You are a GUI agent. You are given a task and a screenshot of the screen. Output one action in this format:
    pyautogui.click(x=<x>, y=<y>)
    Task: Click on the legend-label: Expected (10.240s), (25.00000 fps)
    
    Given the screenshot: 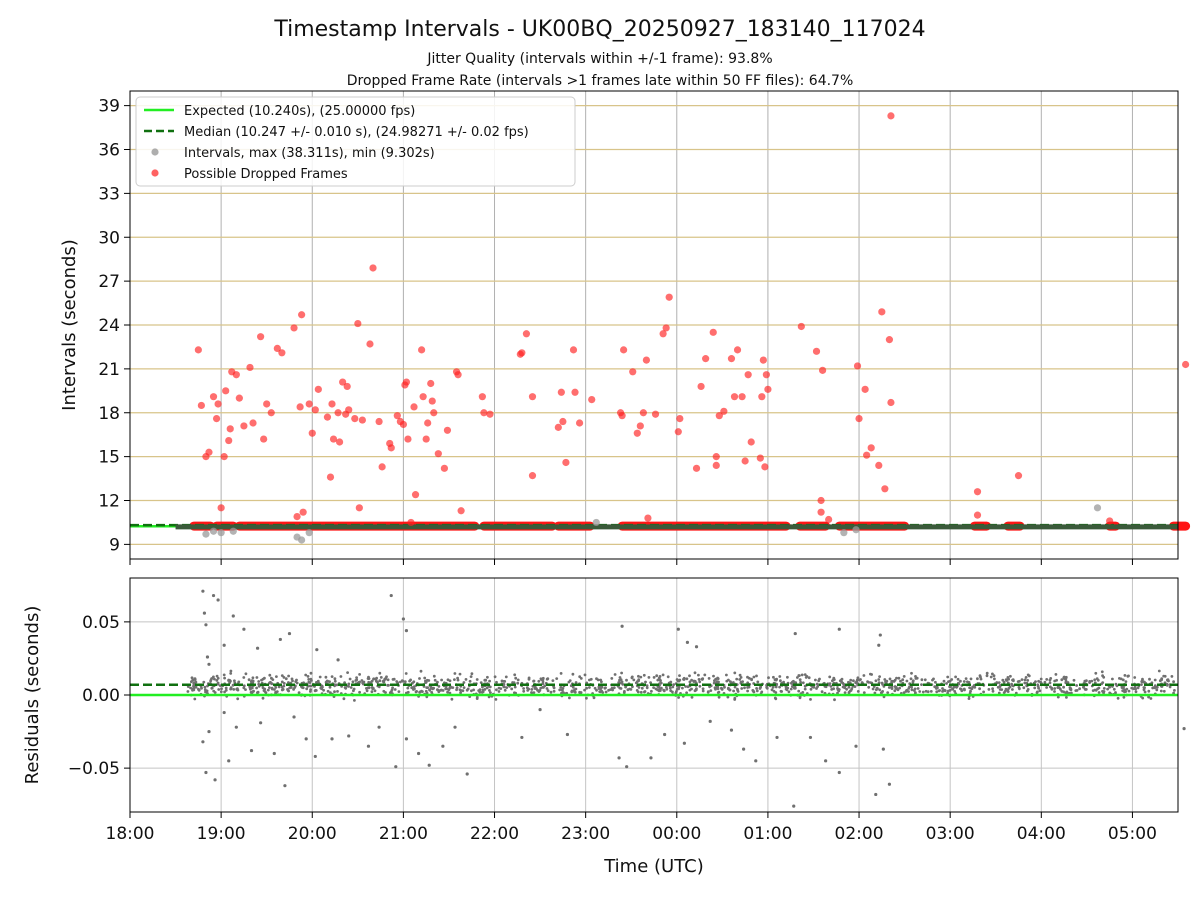 What is the action you would take?
    pyautogui.click(x=299, y=111)
    